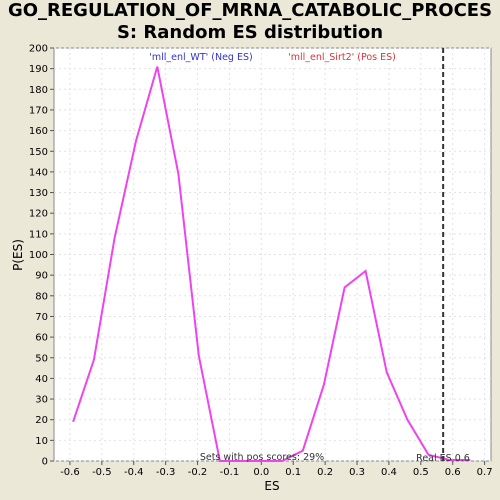 The image size is (500, 500). What do you see at coordinates (453, 472) in the screenshot?
I see `x-tick-label: 0.6` at bounding box center [453, 472].